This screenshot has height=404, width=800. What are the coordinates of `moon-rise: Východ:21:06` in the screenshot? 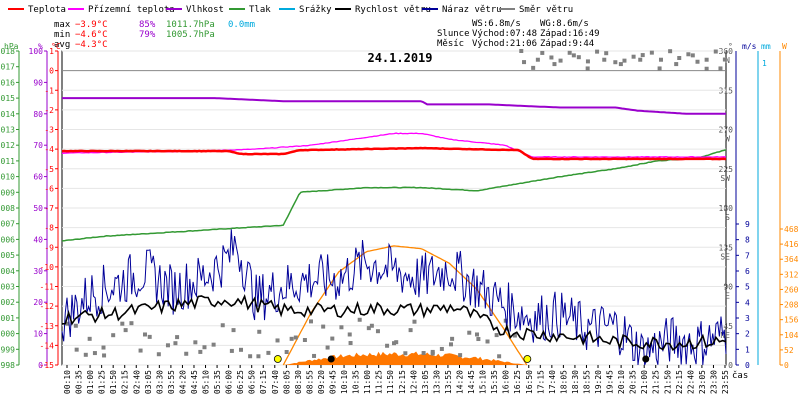 It's located at (504, 44).